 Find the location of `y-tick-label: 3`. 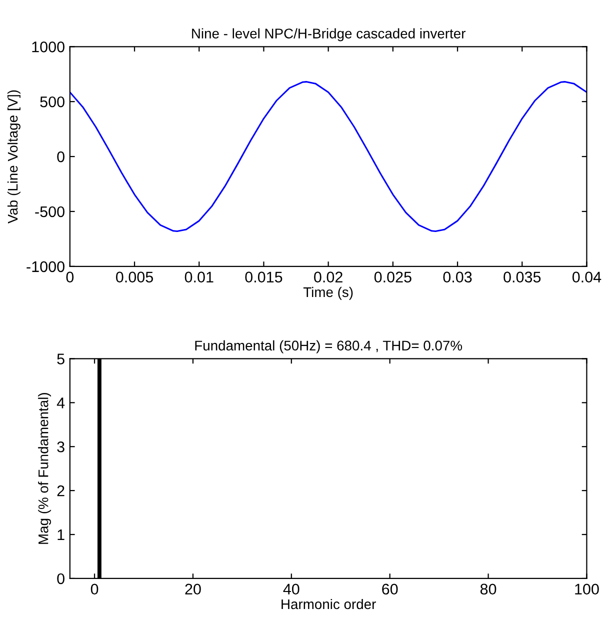

y-tick-label: 3 is located at coordinates (60, 446).